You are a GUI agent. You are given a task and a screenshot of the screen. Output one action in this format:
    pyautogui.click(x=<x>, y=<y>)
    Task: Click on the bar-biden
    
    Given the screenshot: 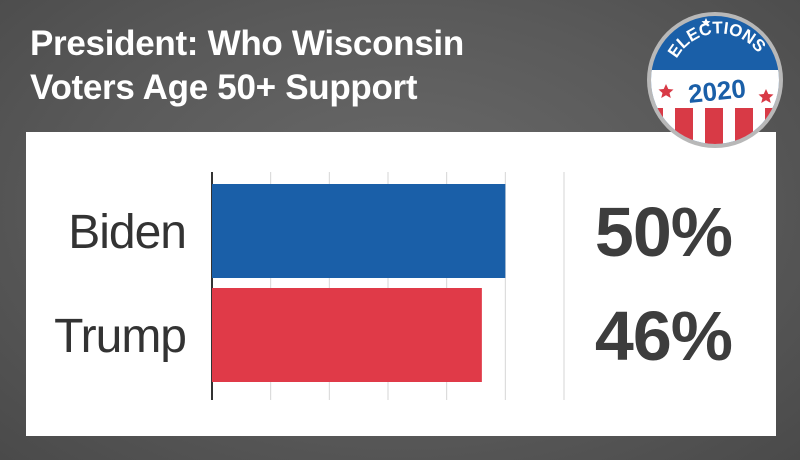 What is the action you would take?
    pyautogui.click(x=359, y=231)
    